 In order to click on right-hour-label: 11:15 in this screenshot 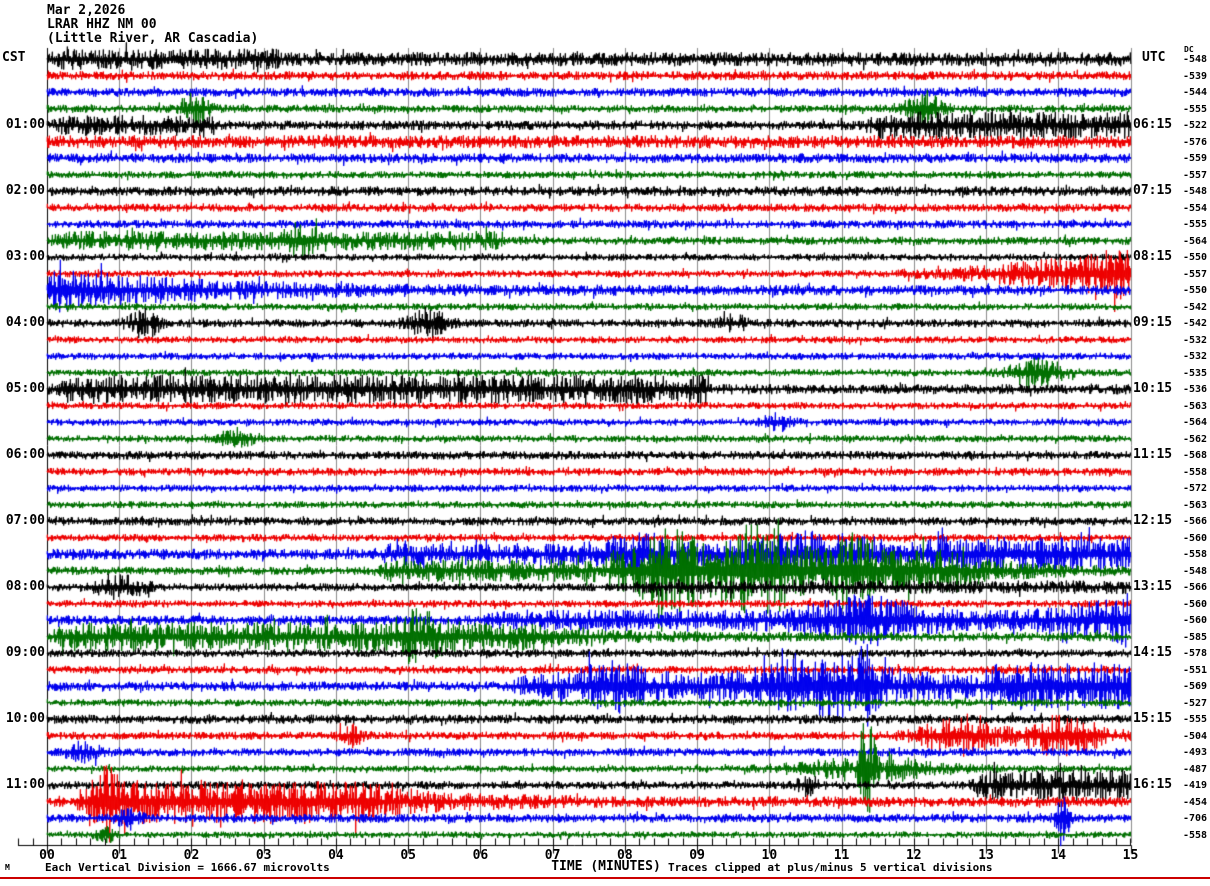, I will do `click(1153, 455)`.